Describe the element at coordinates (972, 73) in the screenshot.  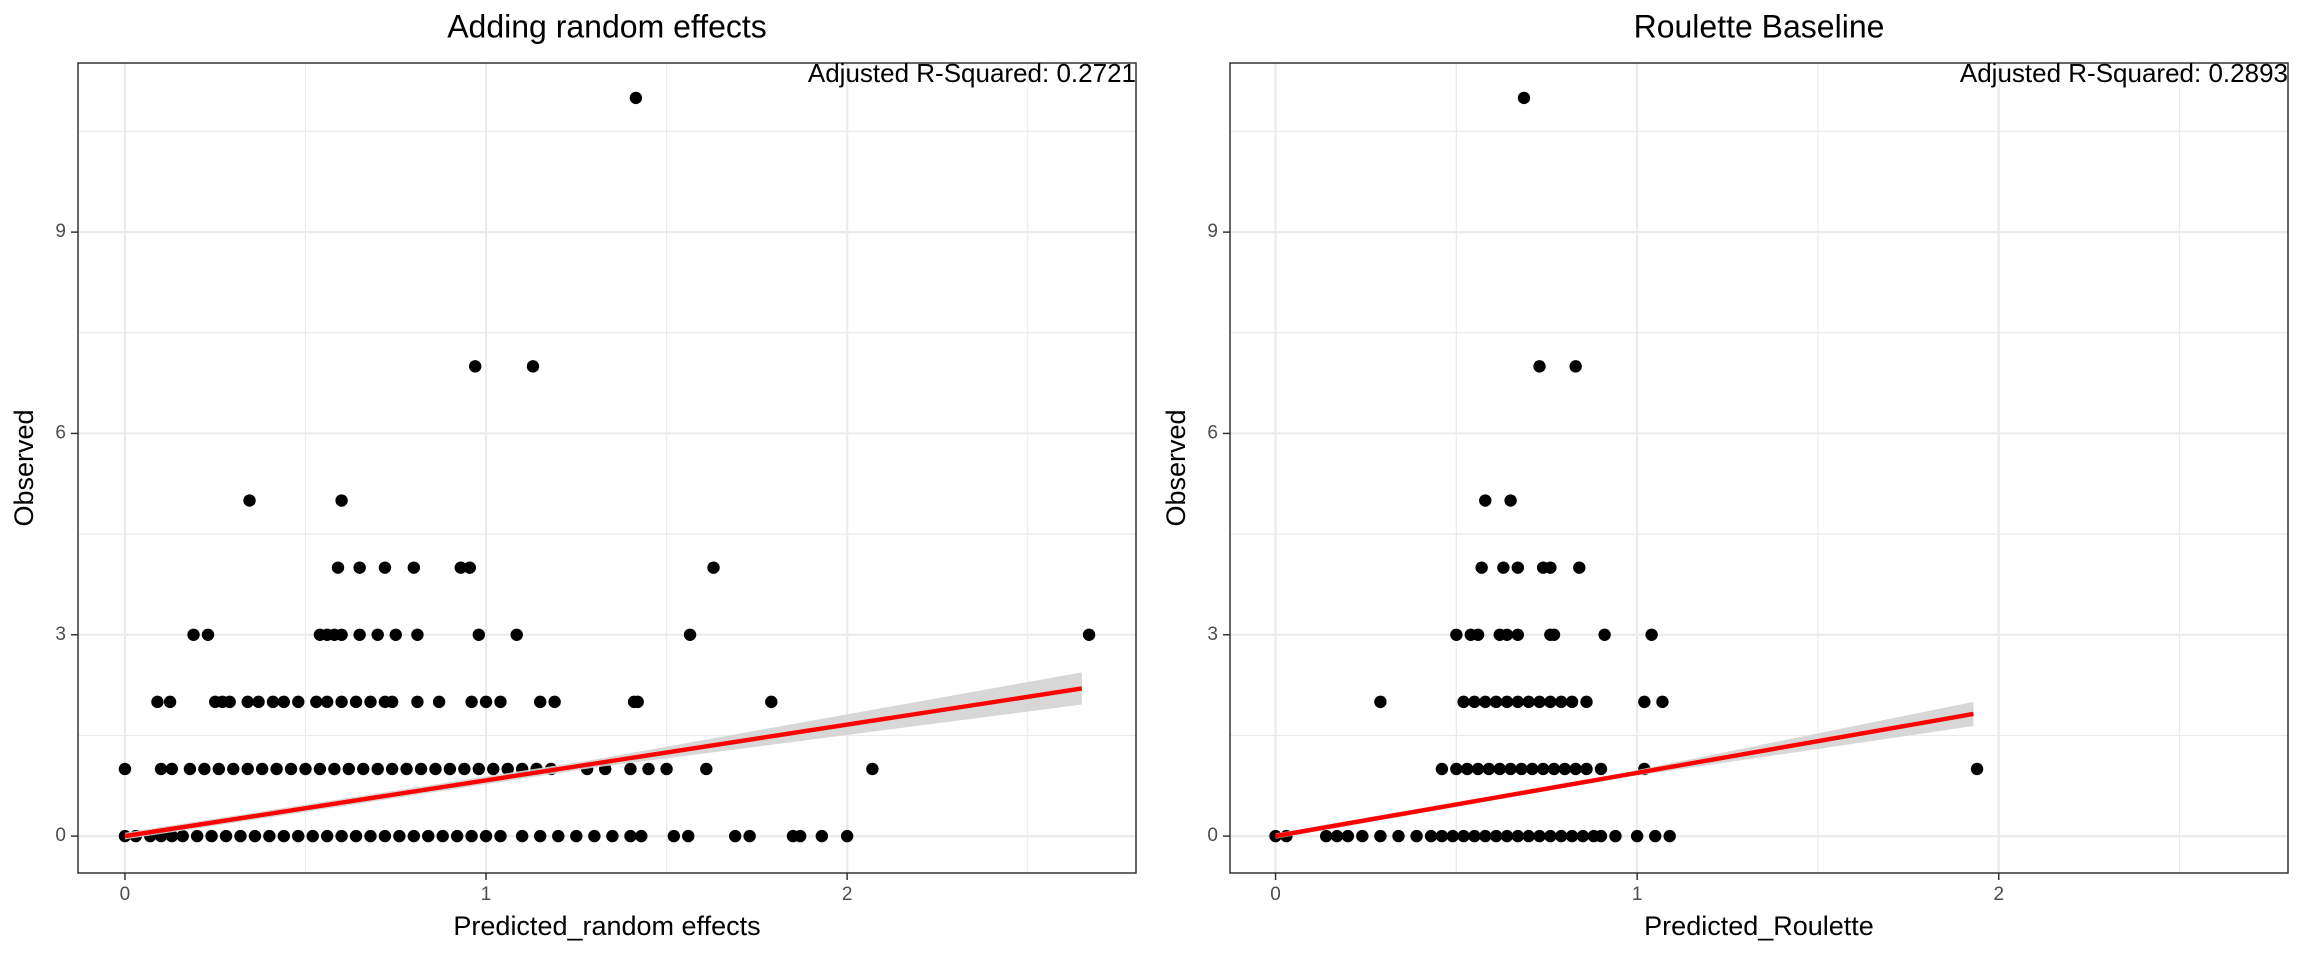
I see `annotation: Adjusted R-Squared: 0.2721` at that location.